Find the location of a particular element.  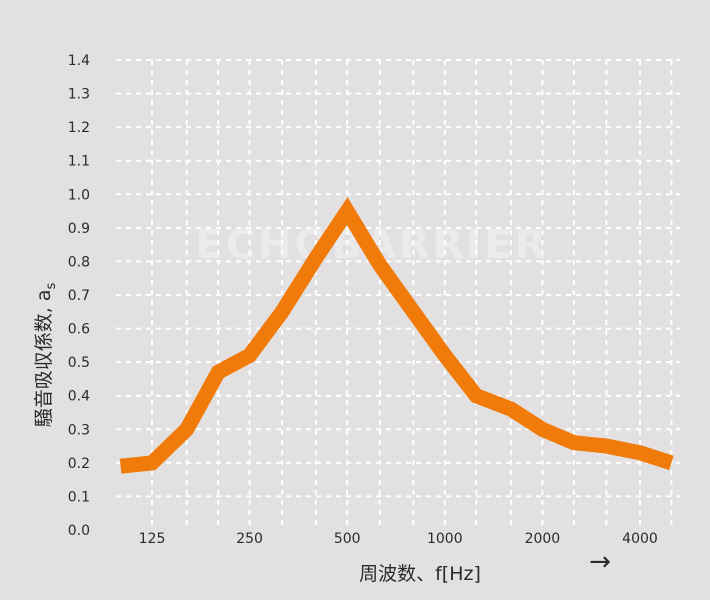

y-tick-label: 0.0 is located at coordinates (79, 531).